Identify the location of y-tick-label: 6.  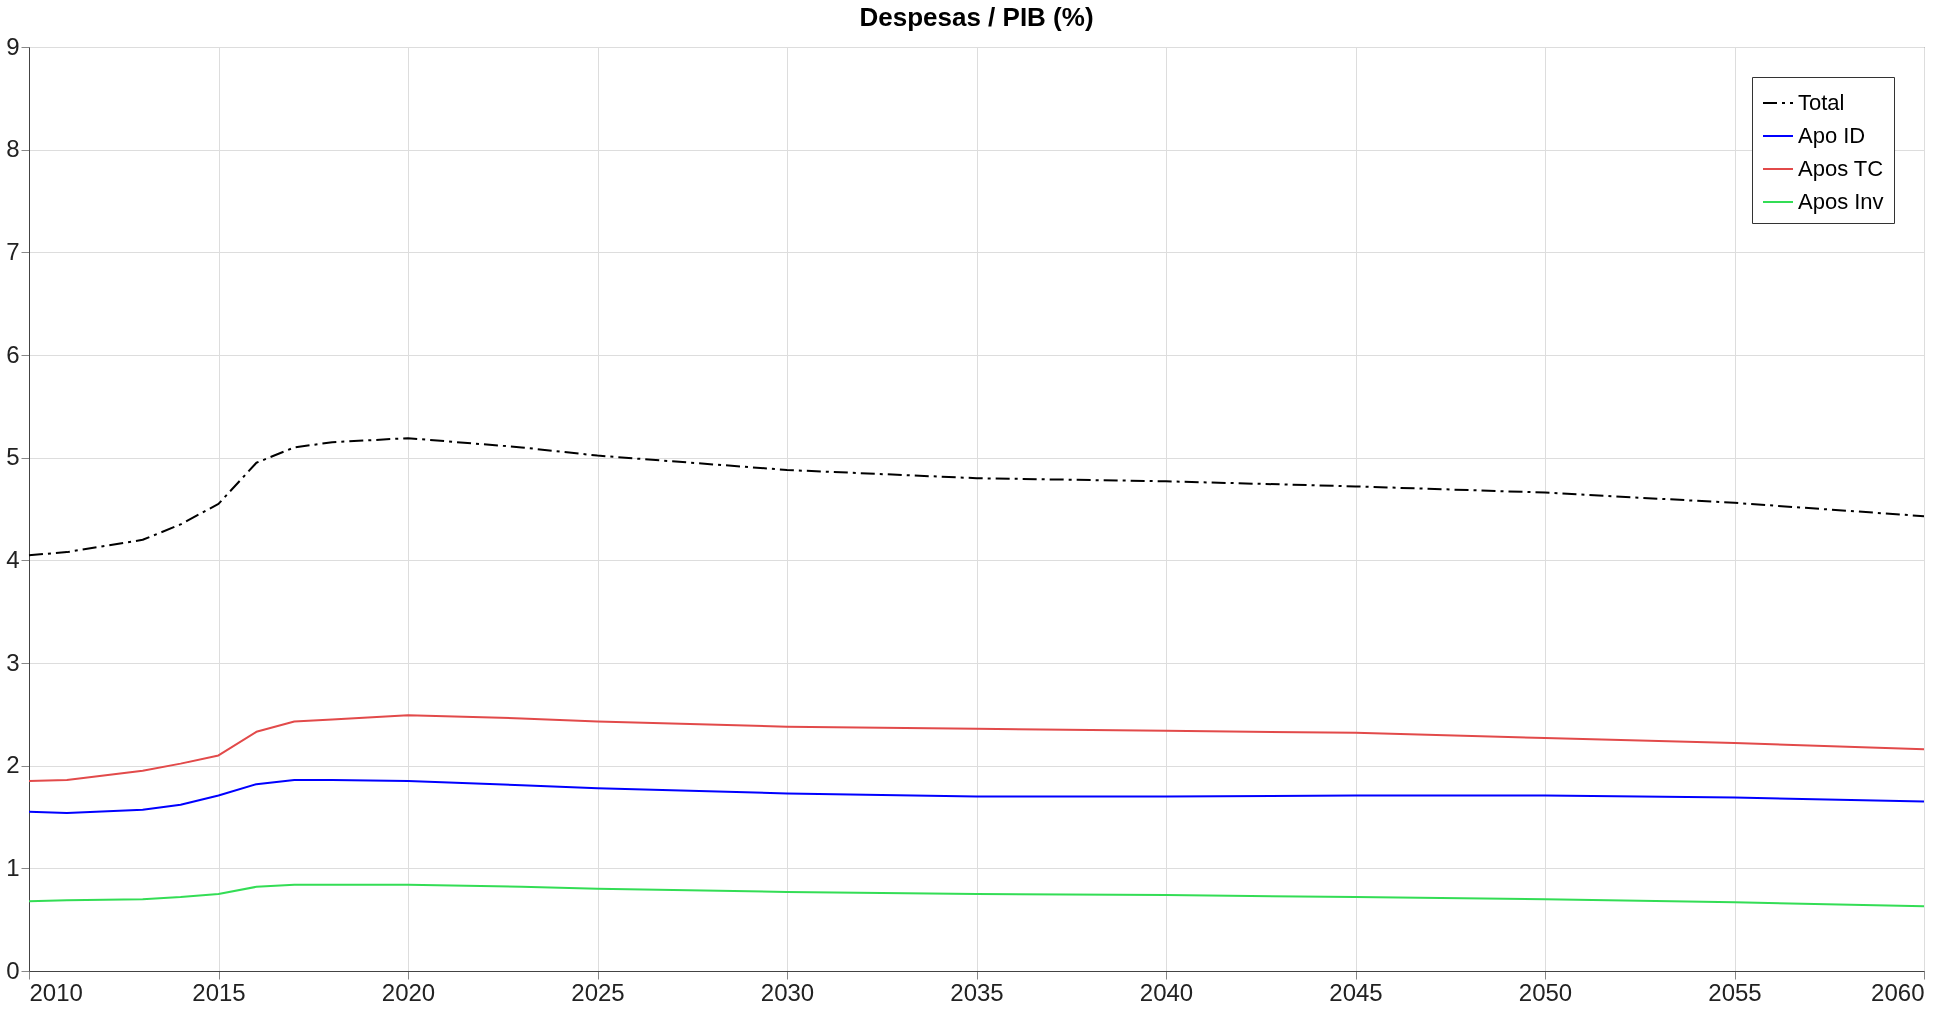
(13, 354).